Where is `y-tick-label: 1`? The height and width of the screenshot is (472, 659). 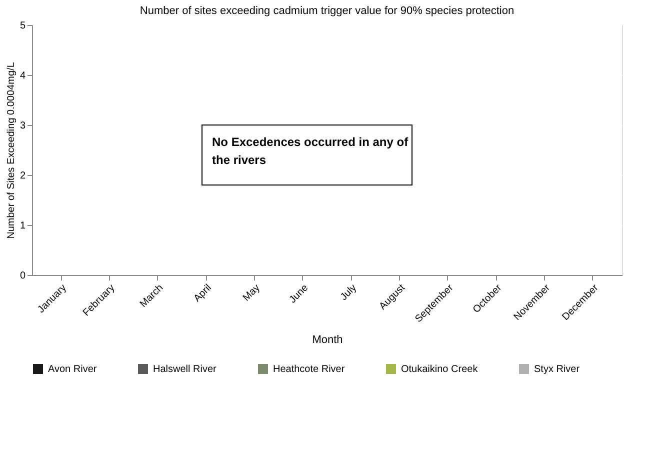
y-tick-label: 1 is located at coordinates (23, 226).